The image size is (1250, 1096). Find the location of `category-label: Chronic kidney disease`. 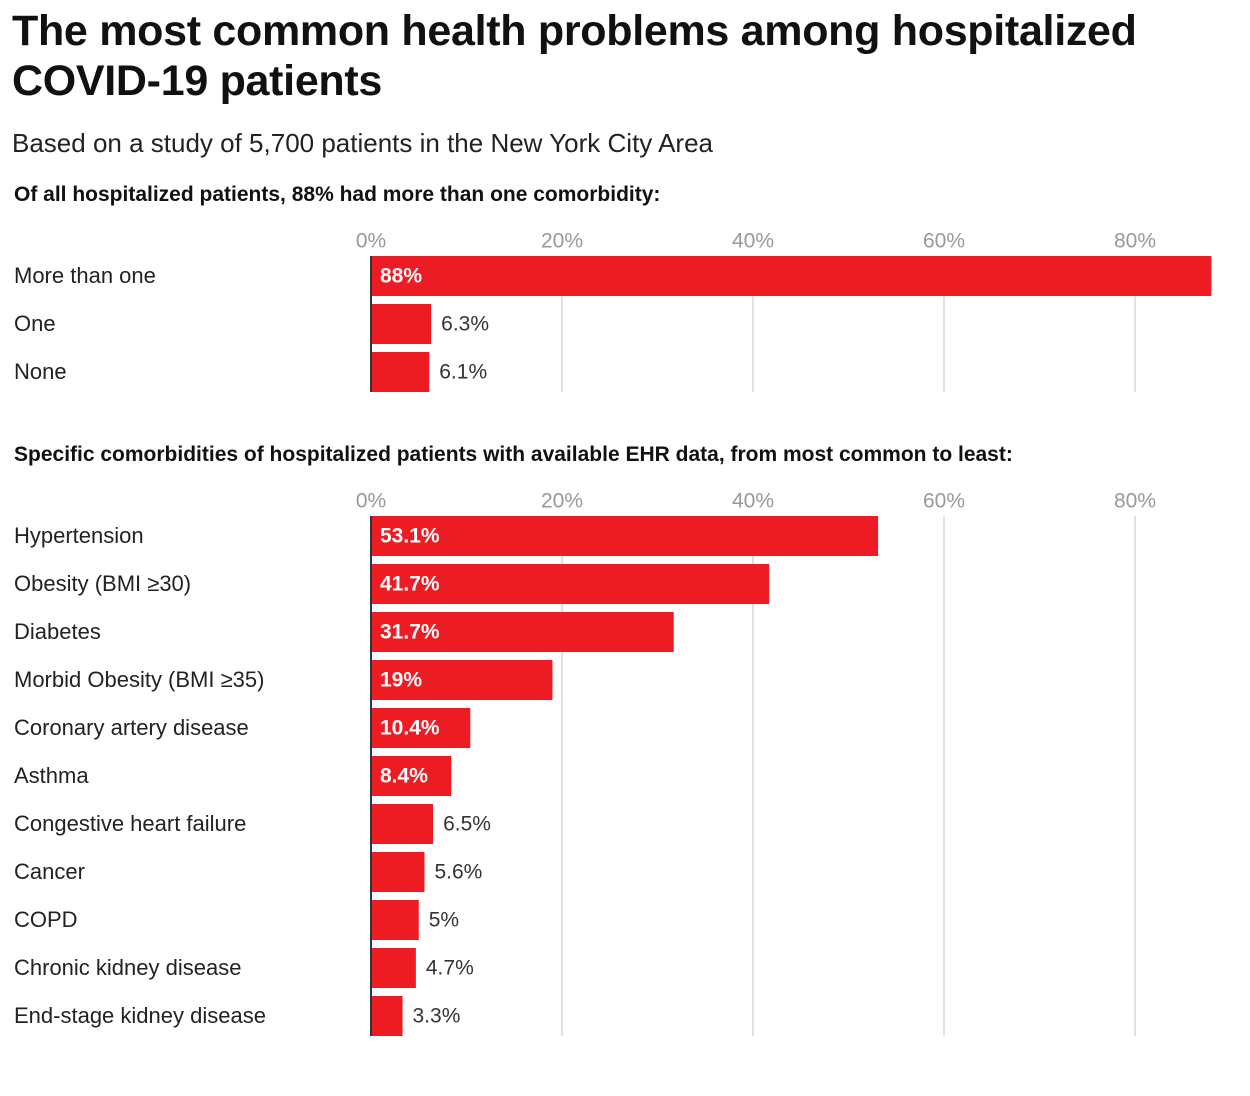

category-label: Chronic kidney disease is located at coordinates (127, 967).